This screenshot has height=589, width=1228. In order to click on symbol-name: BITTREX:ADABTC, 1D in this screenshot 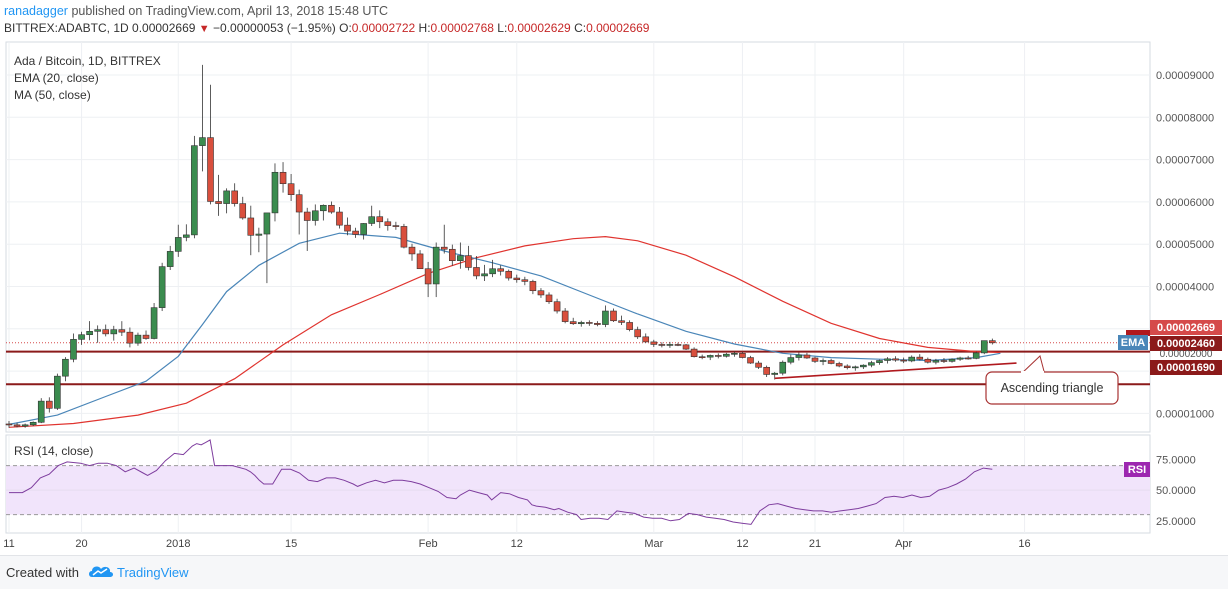, I will do `click(66, 28)`.